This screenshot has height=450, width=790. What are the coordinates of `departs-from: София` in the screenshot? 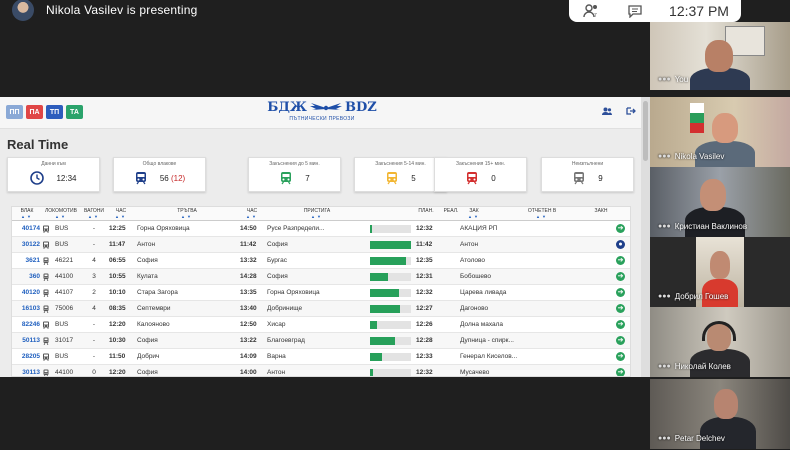 It's located at (147, 260).